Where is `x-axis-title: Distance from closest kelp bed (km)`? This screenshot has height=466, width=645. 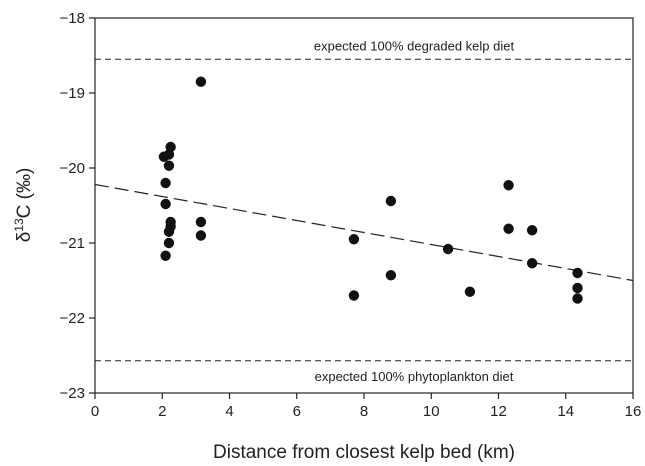 x-axis-title: Distance from closest kelp bed (km) is located at coordinates (364, 452).